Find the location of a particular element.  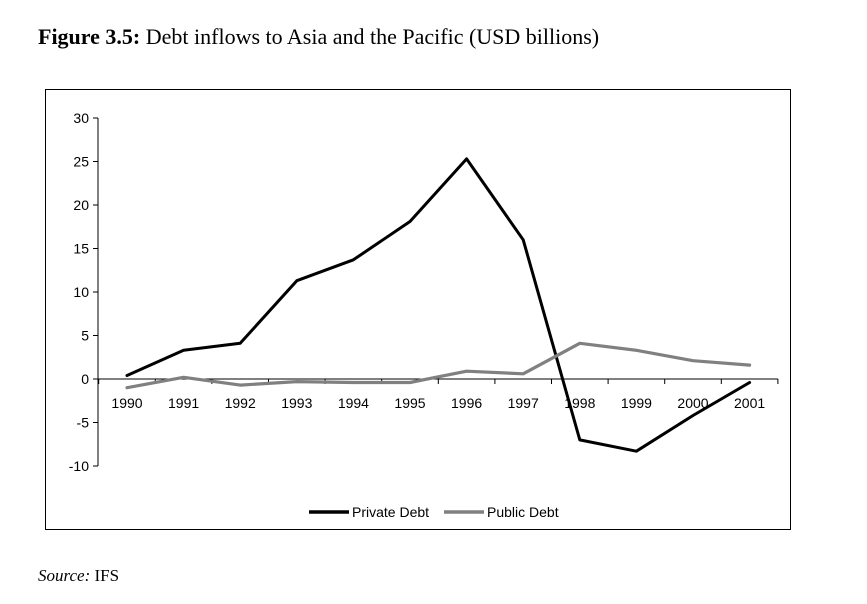

x-tick-label: 1993 is located at coordinates (296, 403).